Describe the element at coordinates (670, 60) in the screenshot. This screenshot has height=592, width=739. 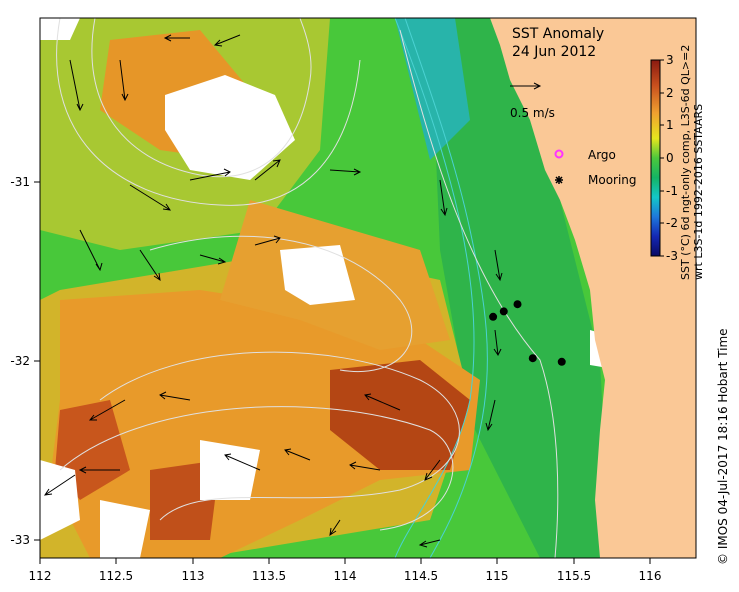
I see `colorbar-tick-label: 3` at that location.